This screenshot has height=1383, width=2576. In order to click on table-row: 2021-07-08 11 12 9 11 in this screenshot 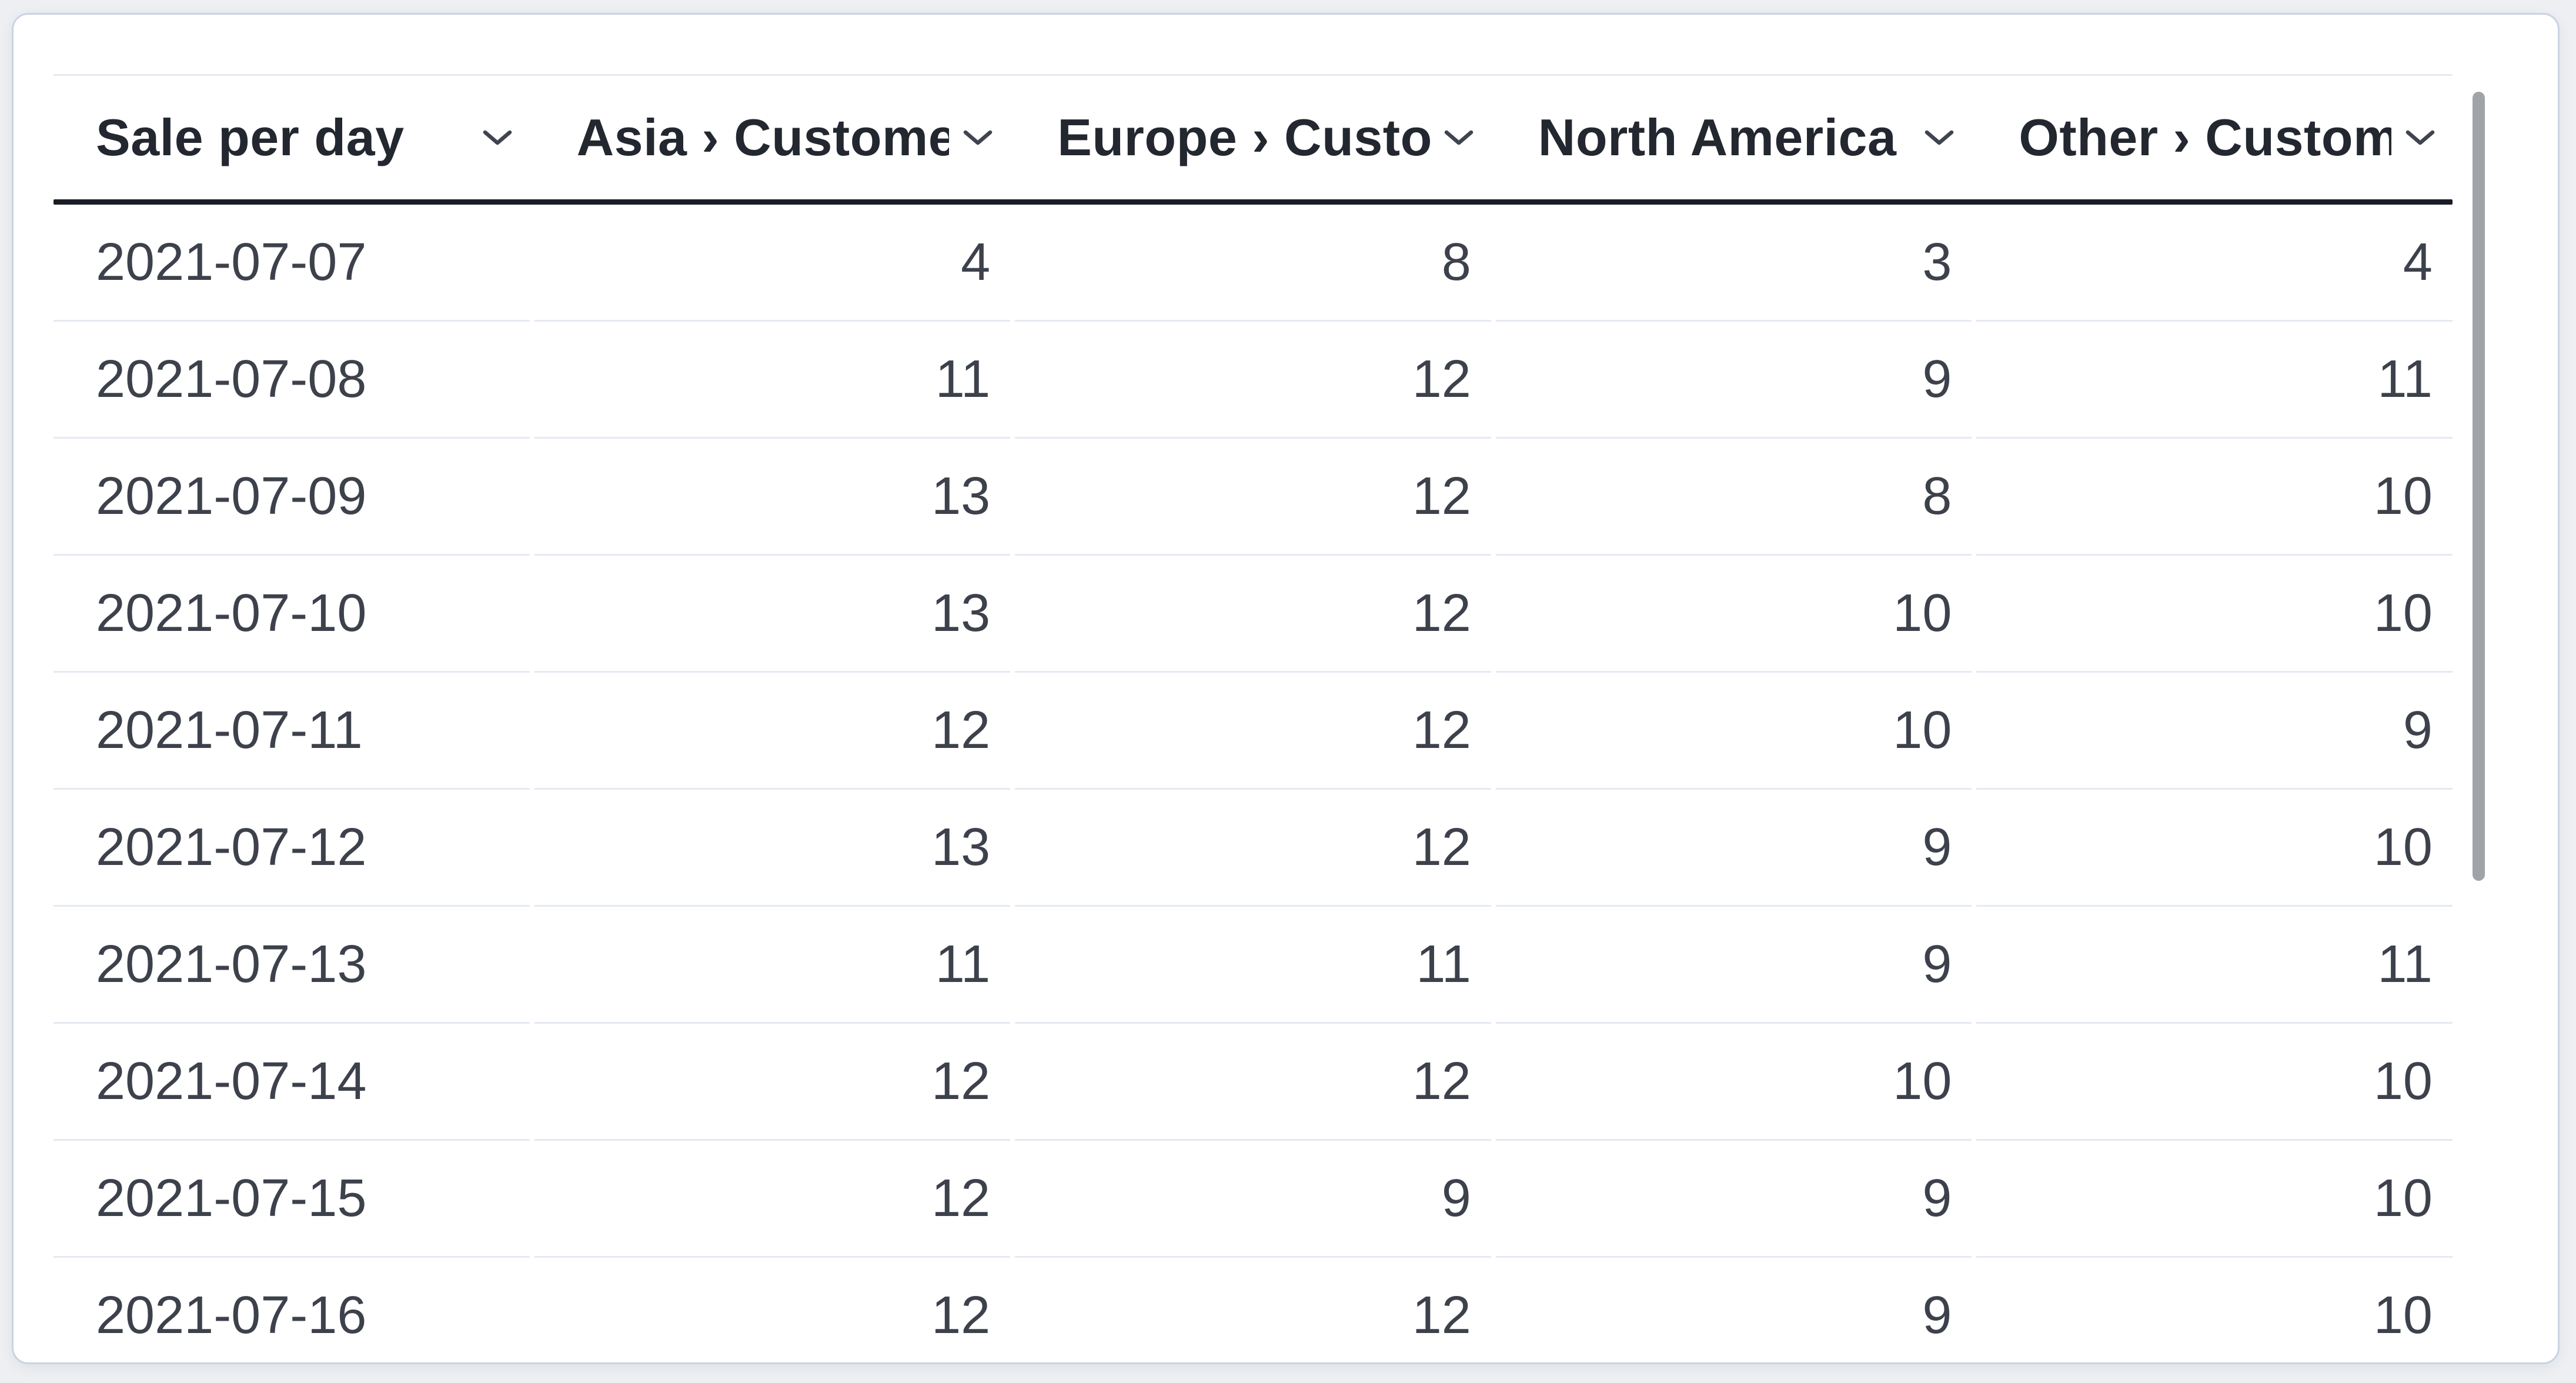, I will do `click(1253, 380)`.